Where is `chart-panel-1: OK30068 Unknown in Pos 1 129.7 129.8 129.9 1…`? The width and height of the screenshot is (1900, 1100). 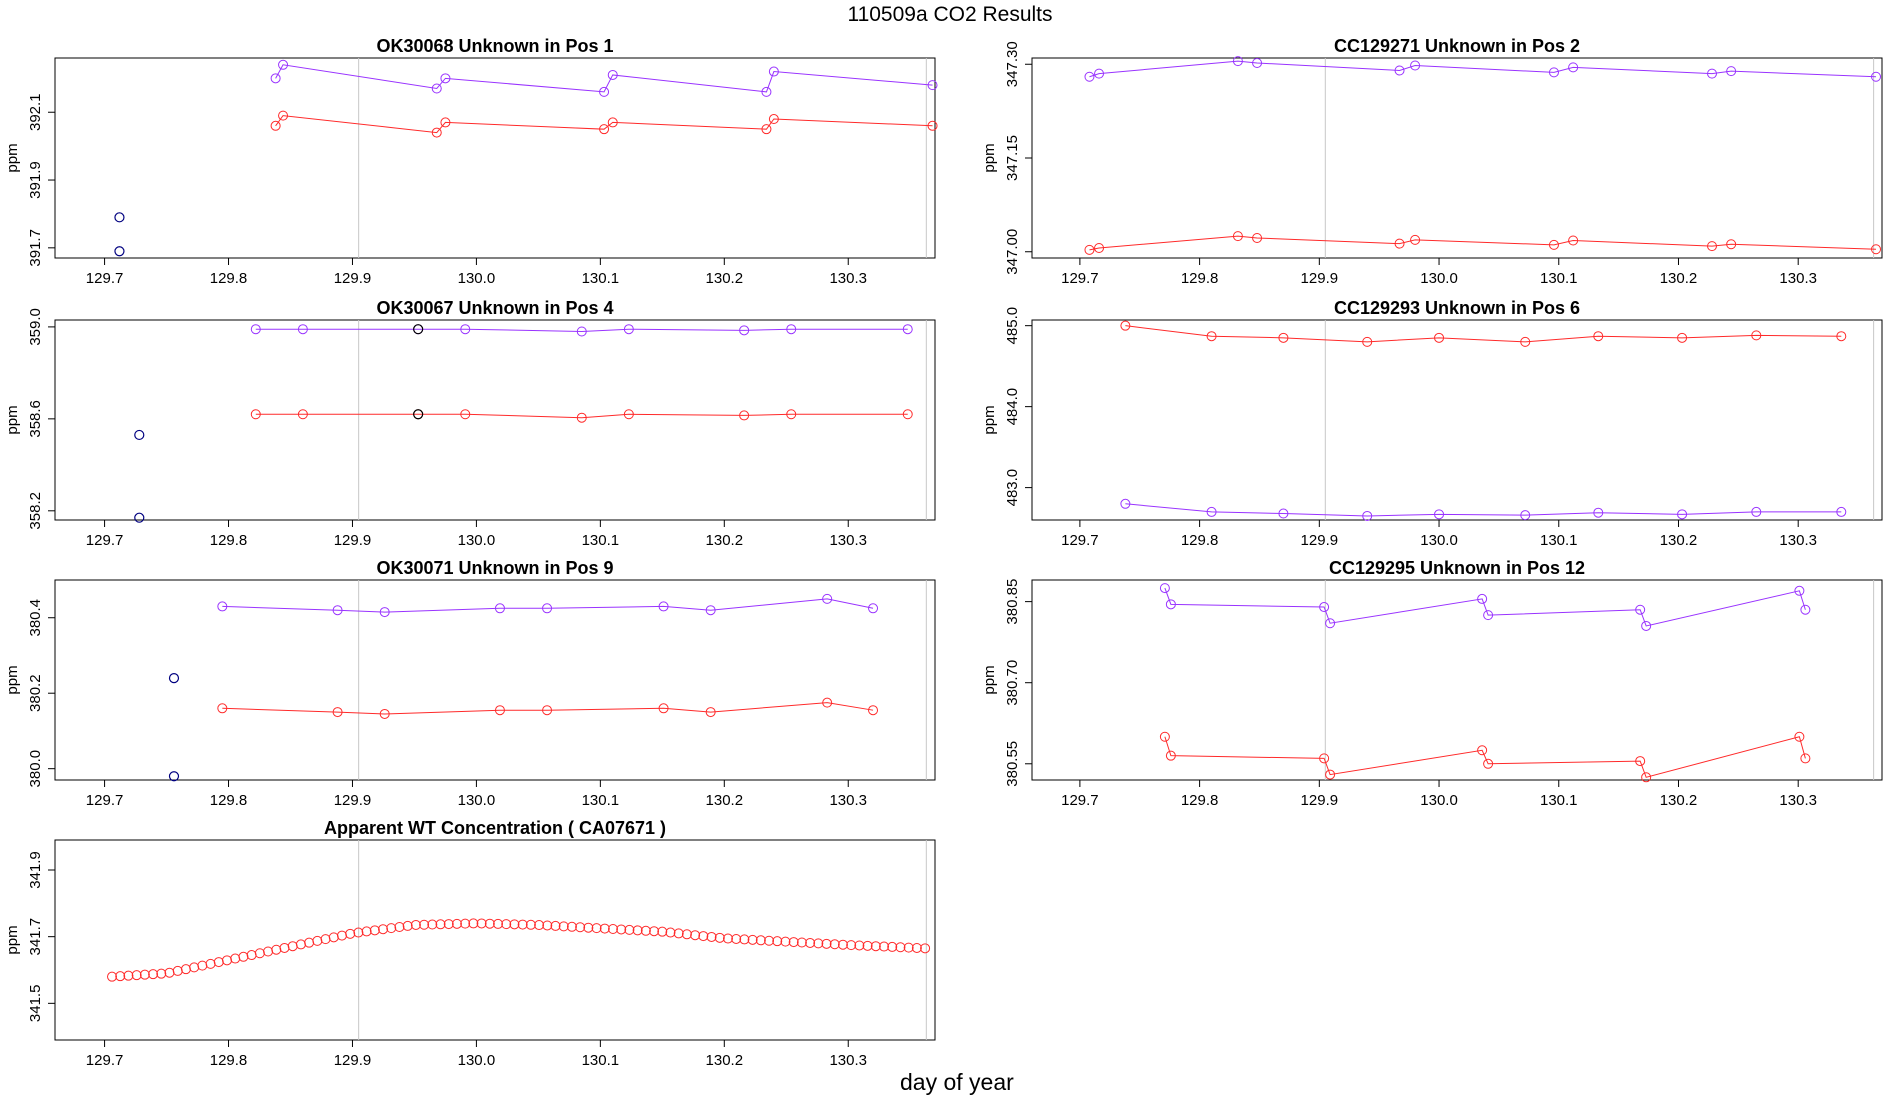
chart-panel-1: OK30068 Unknown in Pos 1 129.7 129.8 129.9 1… is located at coordinates (471, 161).